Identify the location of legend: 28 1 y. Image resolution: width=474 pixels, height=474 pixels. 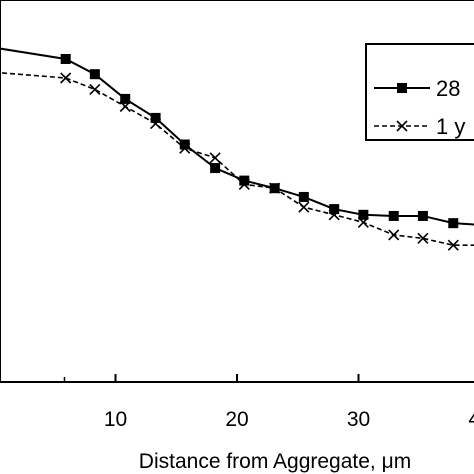
(419, 92).